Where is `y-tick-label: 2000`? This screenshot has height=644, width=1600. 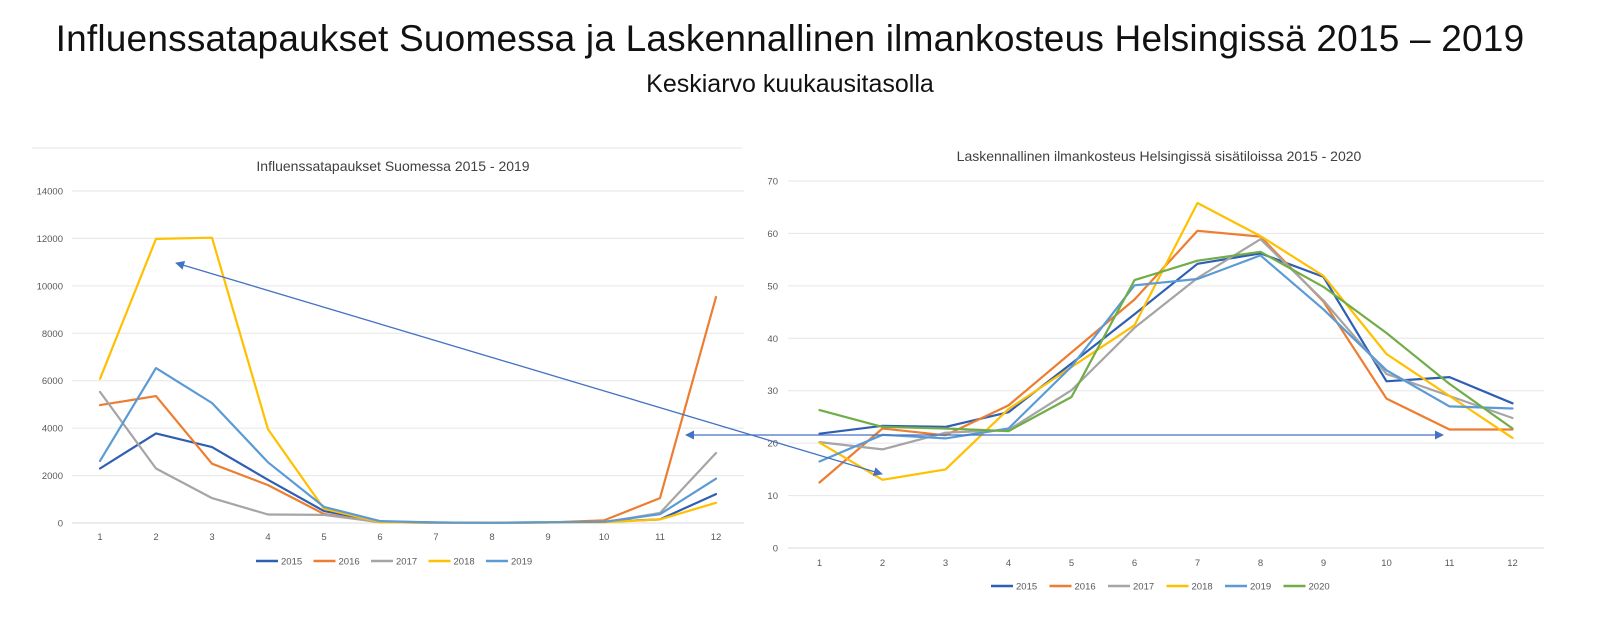
y-tick-label: 2000 is located at coordinates (52, 476).